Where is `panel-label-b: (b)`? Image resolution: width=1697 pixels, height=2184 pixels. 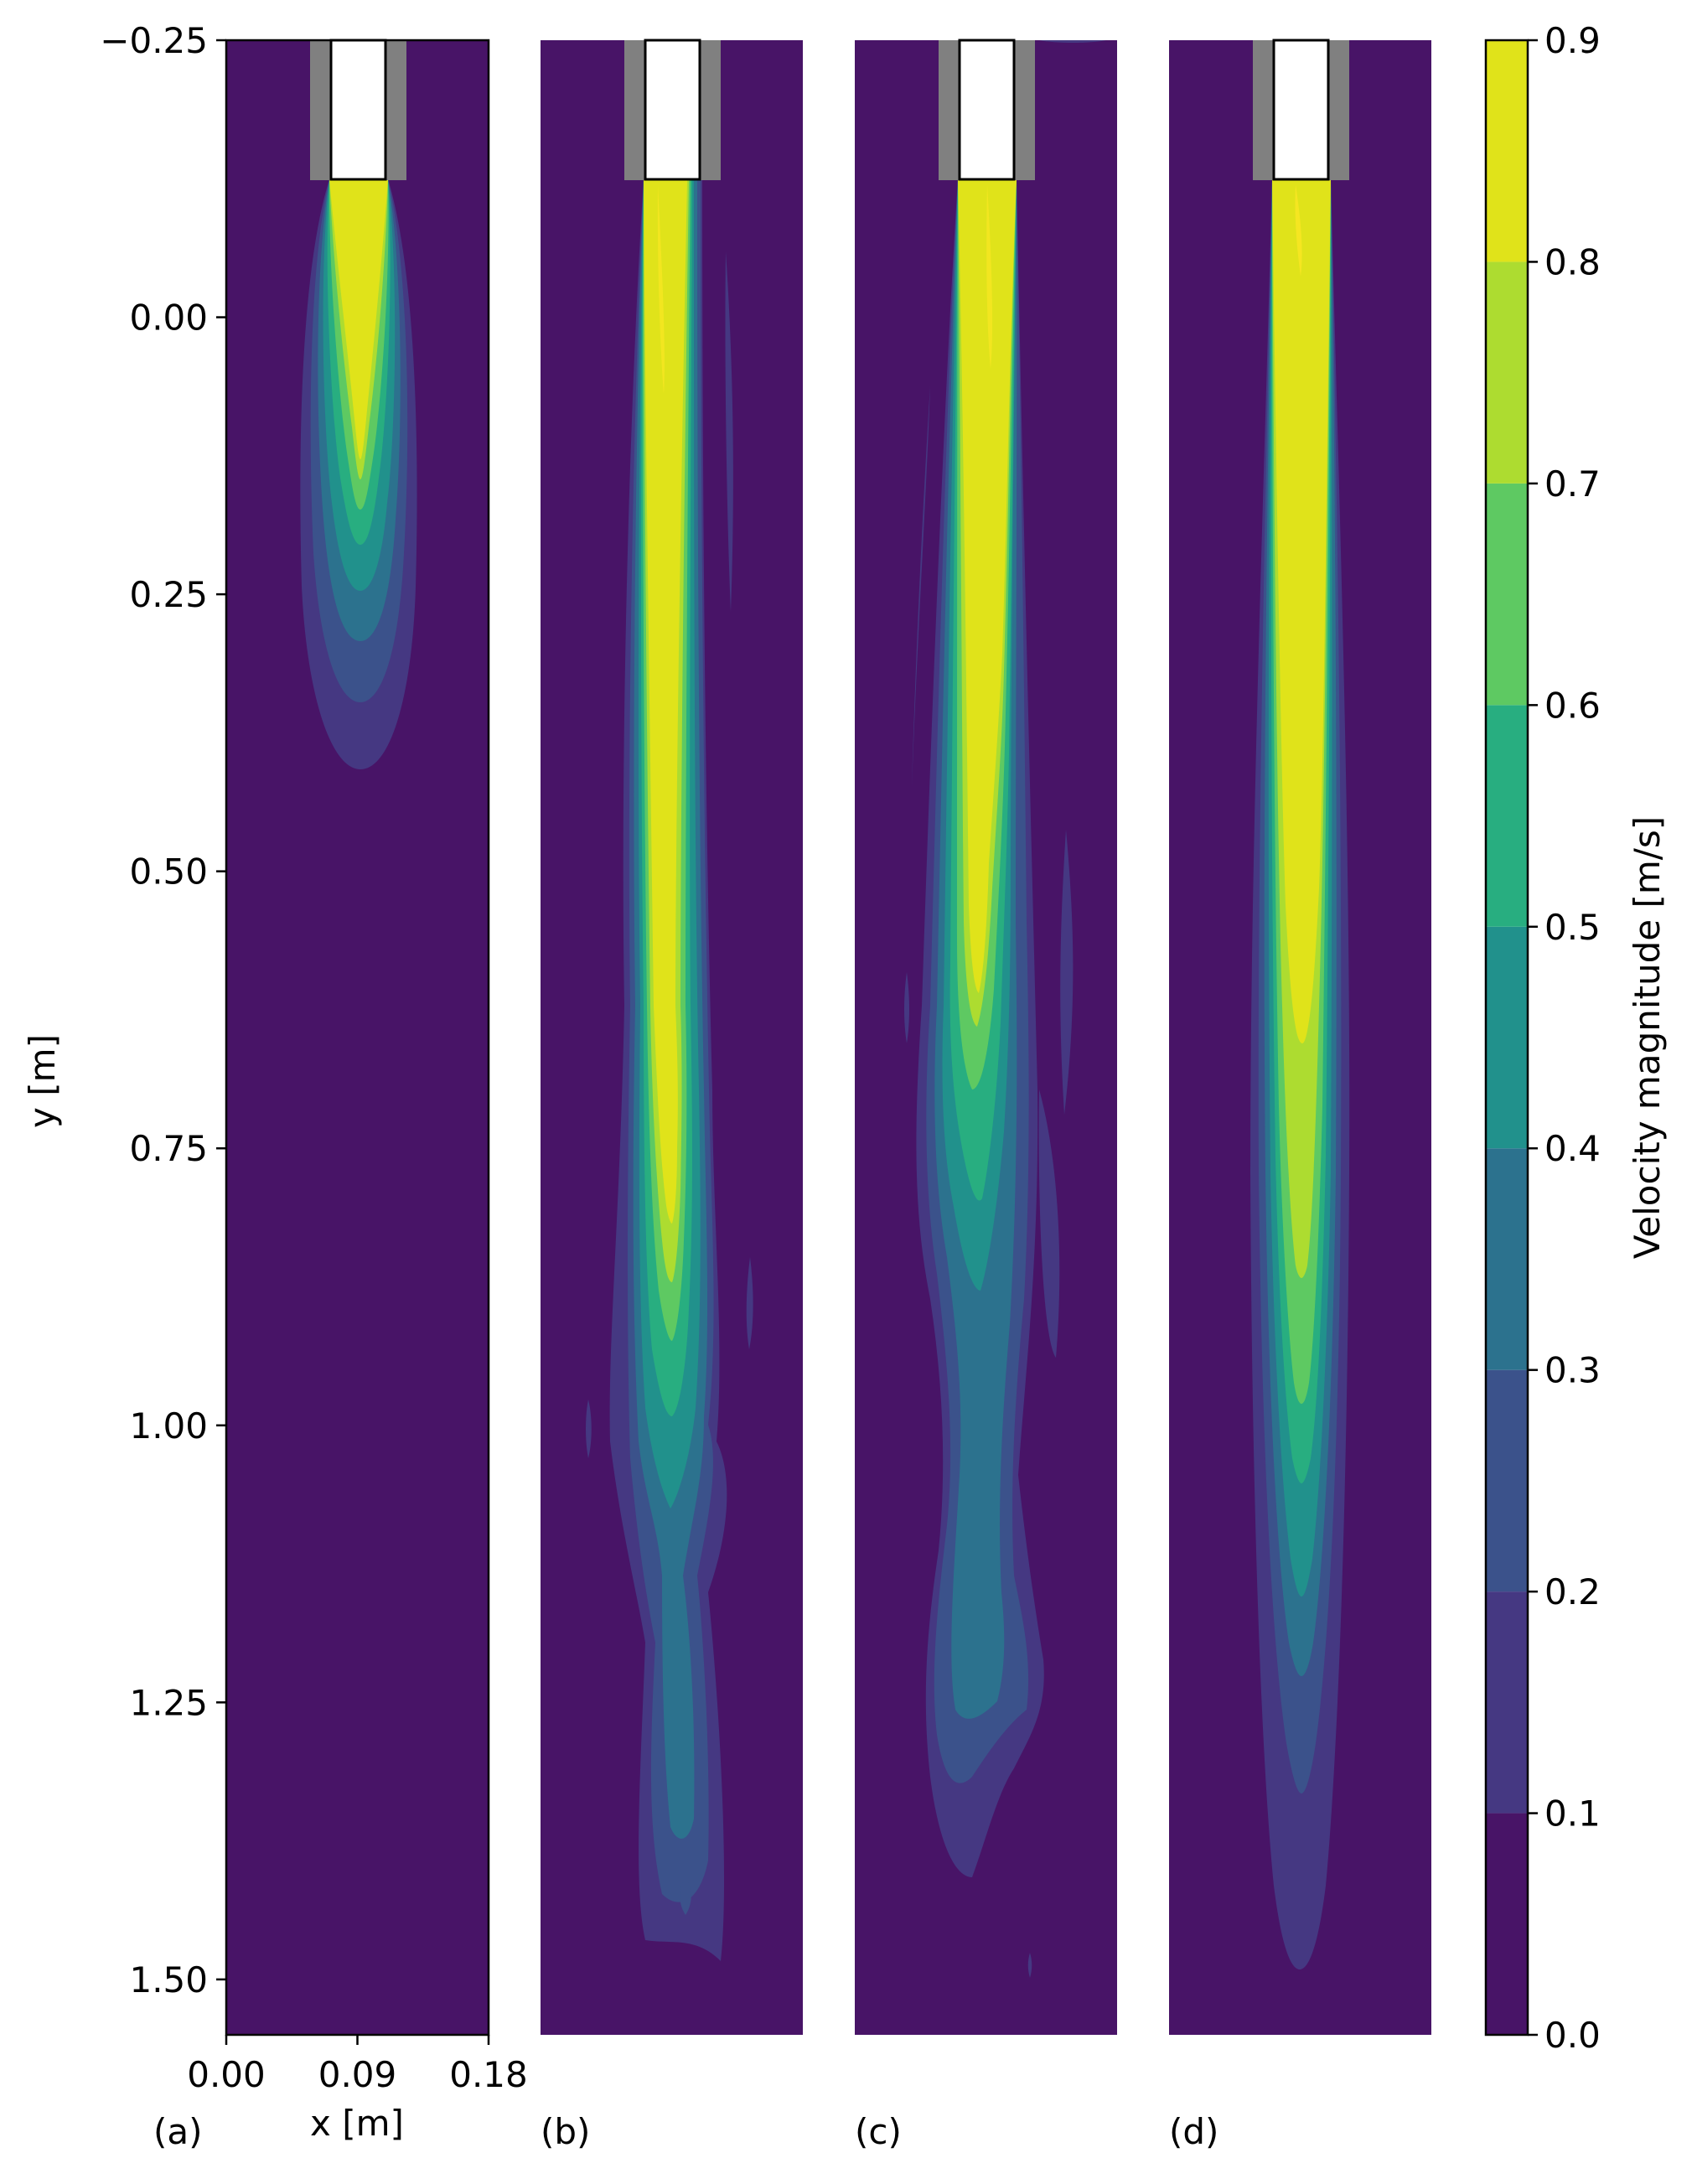
panel-label-b: (b) is located at coordinates (565, 2131).